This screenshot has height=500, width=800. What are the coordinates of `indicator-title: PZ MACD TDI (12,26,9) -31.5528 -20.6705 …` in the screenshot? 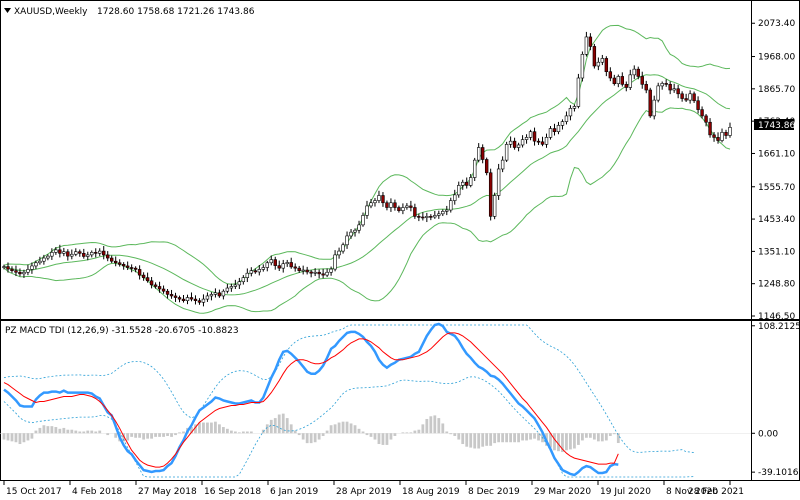 It's located at (122, 331).